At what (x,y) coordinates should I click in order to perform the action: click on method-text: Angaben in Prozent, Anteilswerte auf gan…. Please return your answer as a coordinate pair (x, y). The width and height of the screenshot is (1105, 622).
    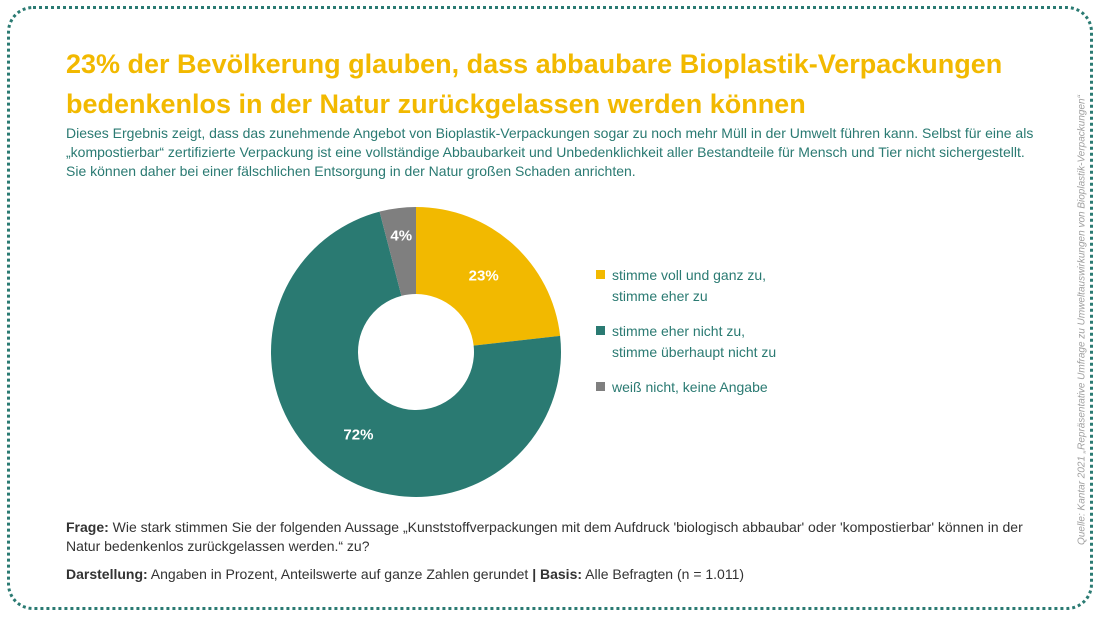
    Looking at the image, I should click on (340, 574).